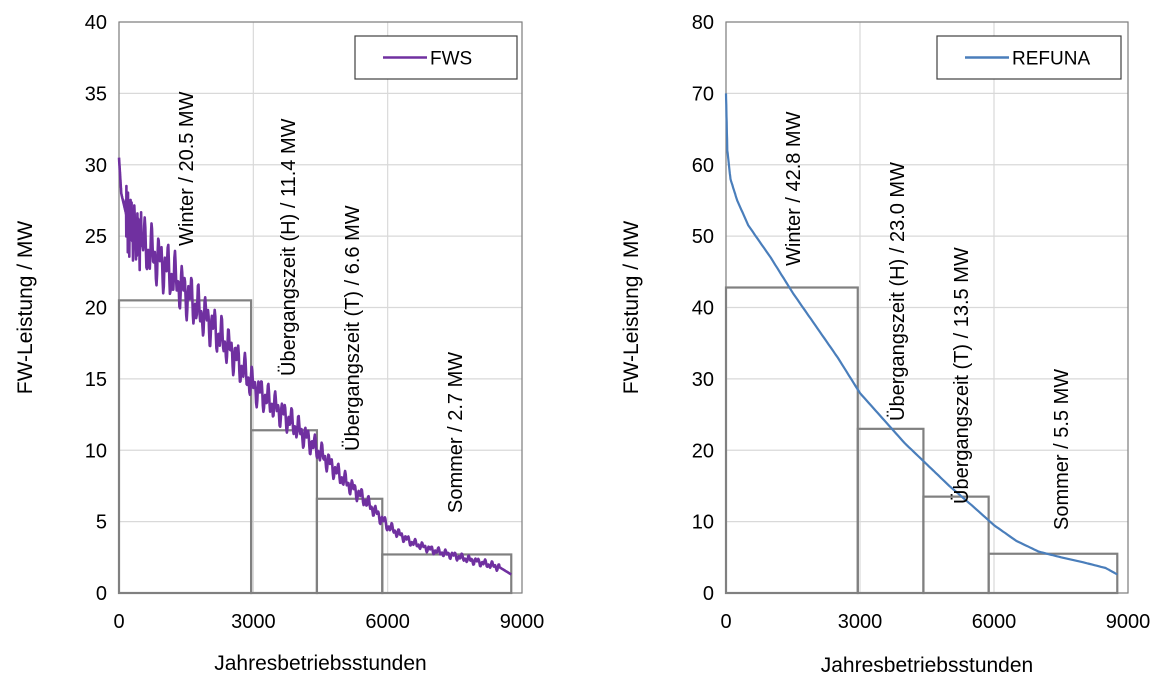 Image resolution: width=1175 pixels, height=680 pixels. What do you see at coordinates (898, 291) in the screenshot?
I see `step-label: Übergangszeit (H) / 23.0 MW` at bounding box center [898, 291].